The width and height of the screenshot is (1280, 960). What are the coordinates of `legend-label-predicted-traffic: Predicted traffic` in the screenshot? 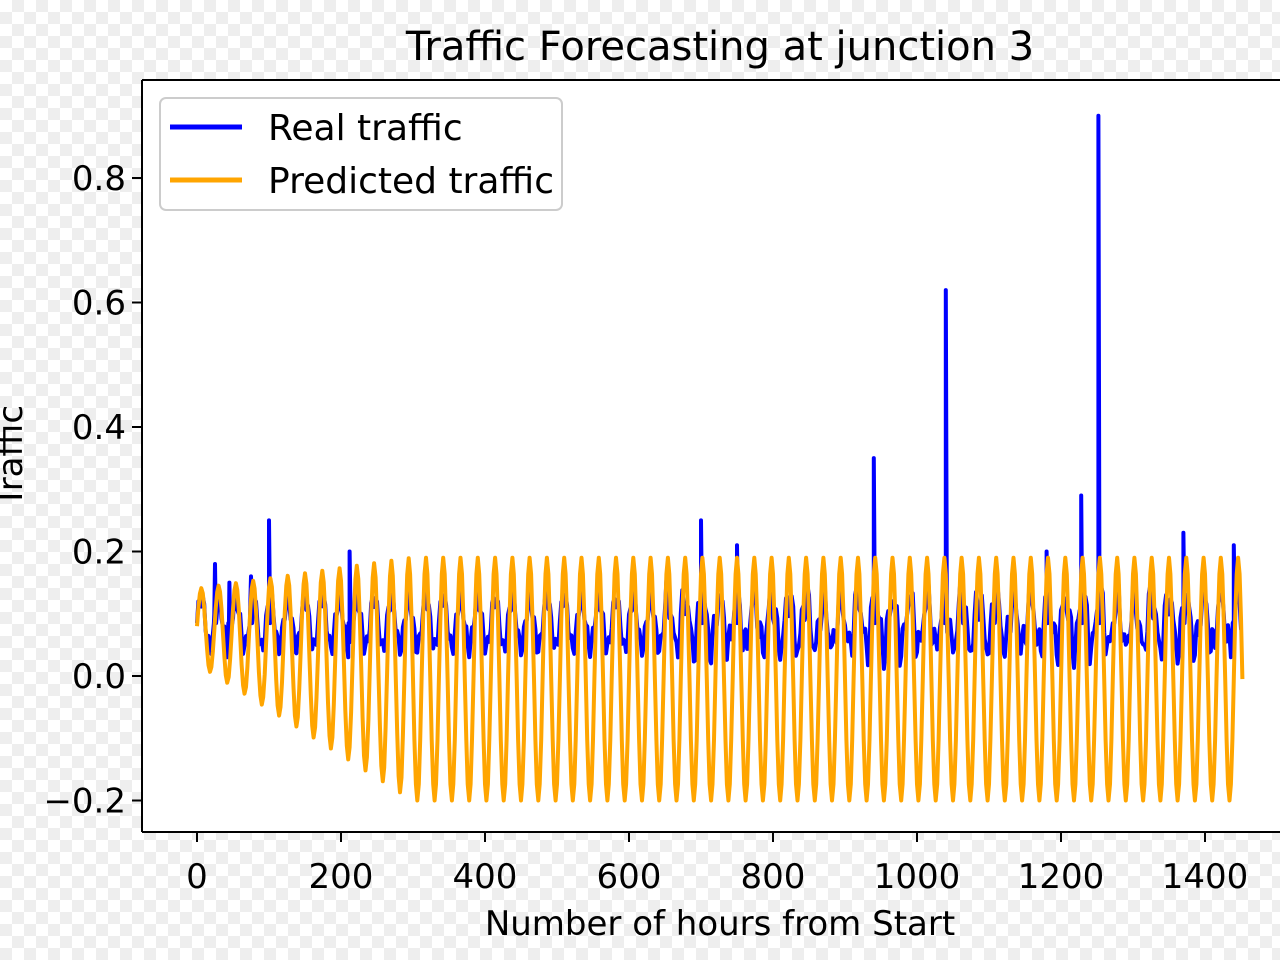 It's located at (411, 181).